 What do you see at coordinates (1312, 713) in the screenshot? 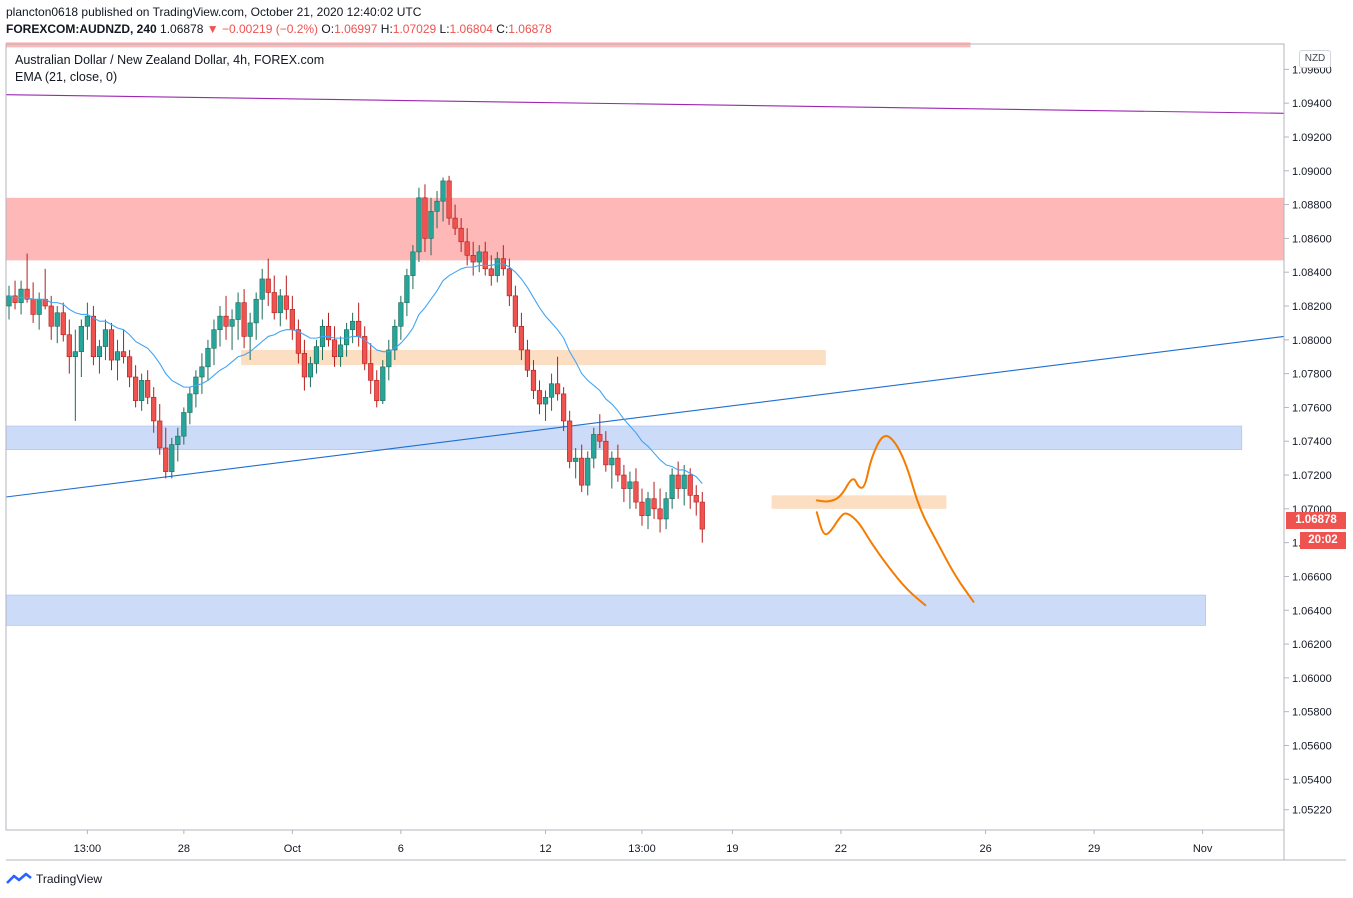
I see `y-tick-label: 1.05800` at bounding box center [1312, 713].